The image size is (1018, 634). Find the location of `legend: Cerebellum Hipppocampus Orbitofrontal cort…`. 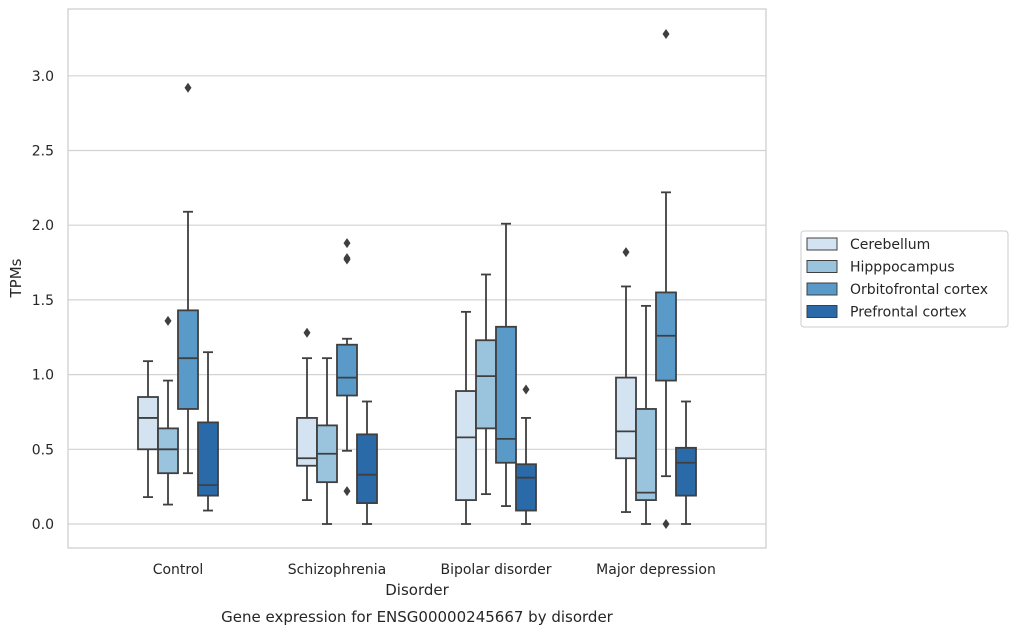

legend: Cerebellum Hipppocampus Orbitofrontal cort… is located at coordinates (904, 279).